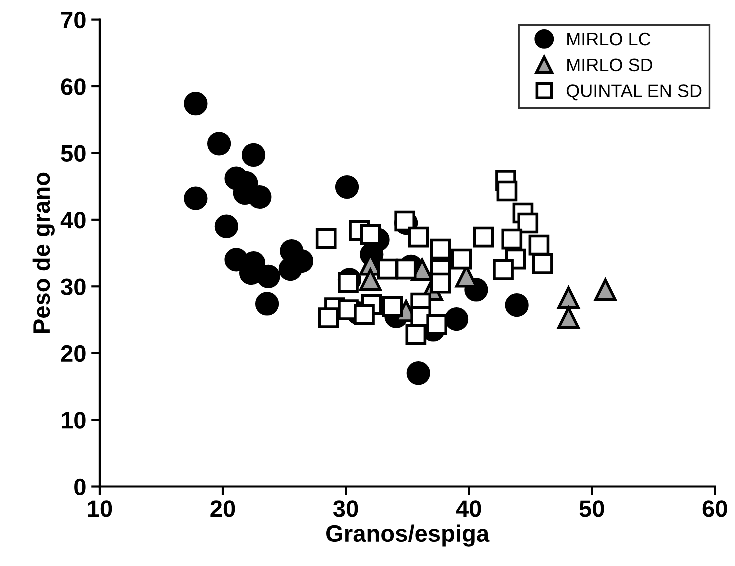 This screenshot has height=566, width=735. What do you see at coordinates (634, 92) in the screenshot?
I see `legend-label: QUINTAL EN SD` at bounding box center [634, 92].